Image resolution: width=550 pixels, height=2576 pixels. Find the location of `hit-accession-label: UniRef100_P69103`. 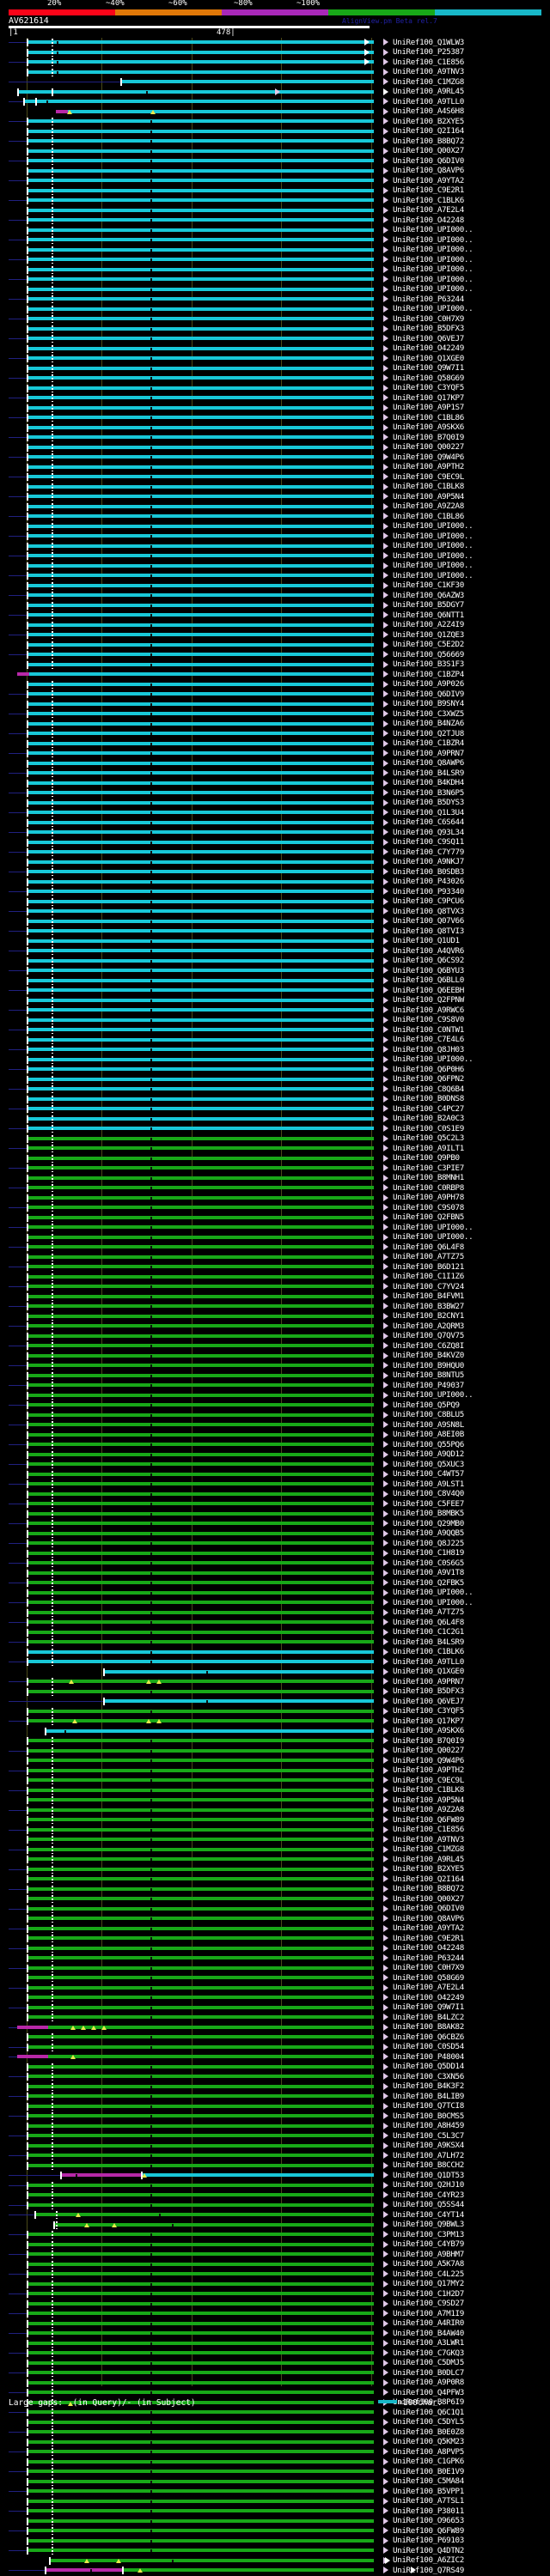

hit-accession-label: UniRef100_P69103 is located at coordinates (428, 2540).